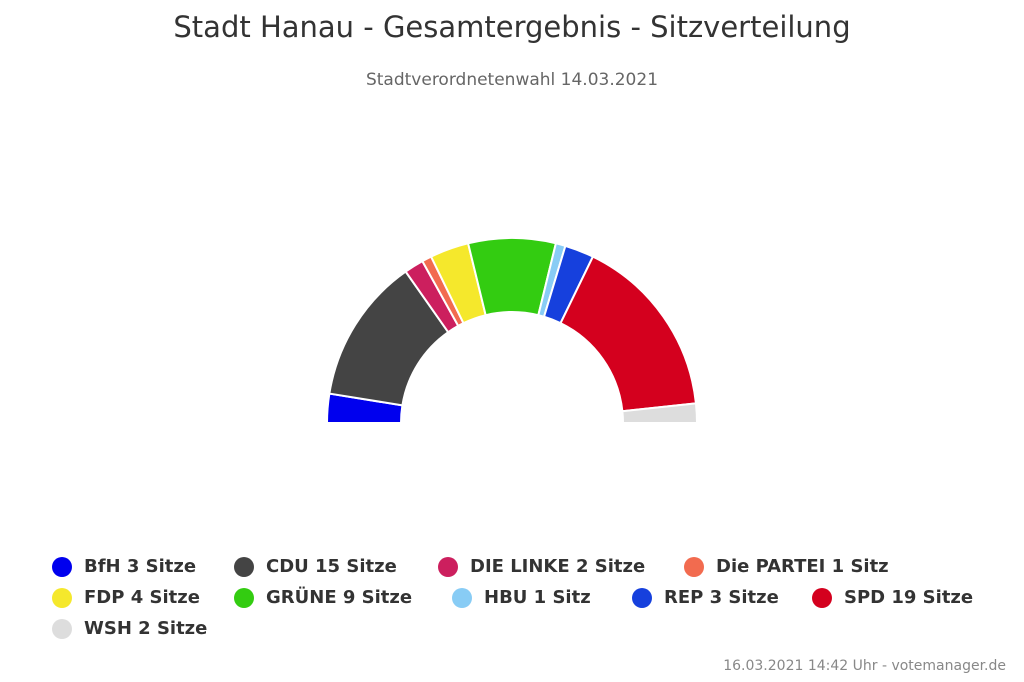 The height and width of the screenshot is (682, 1024). Describe the element at coordinates (558, 566) in the screenshot. I see `legend-label: DIE LINKE 2 Sitze` at that location.